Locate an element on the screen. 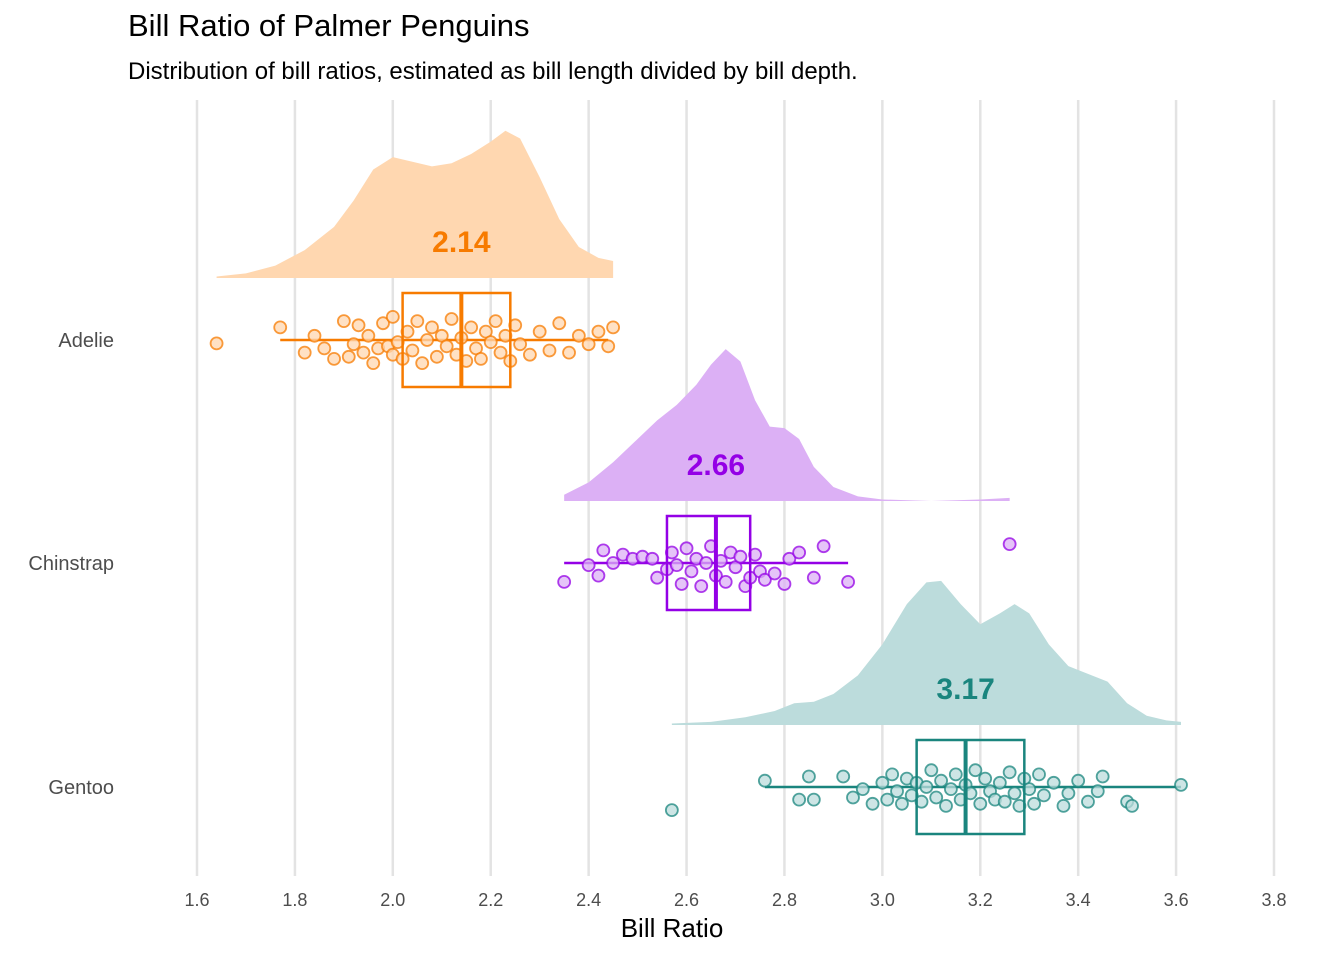 The image size is (1344, 960). group-adelie: 2.14 is located at coordinates (415, 259).